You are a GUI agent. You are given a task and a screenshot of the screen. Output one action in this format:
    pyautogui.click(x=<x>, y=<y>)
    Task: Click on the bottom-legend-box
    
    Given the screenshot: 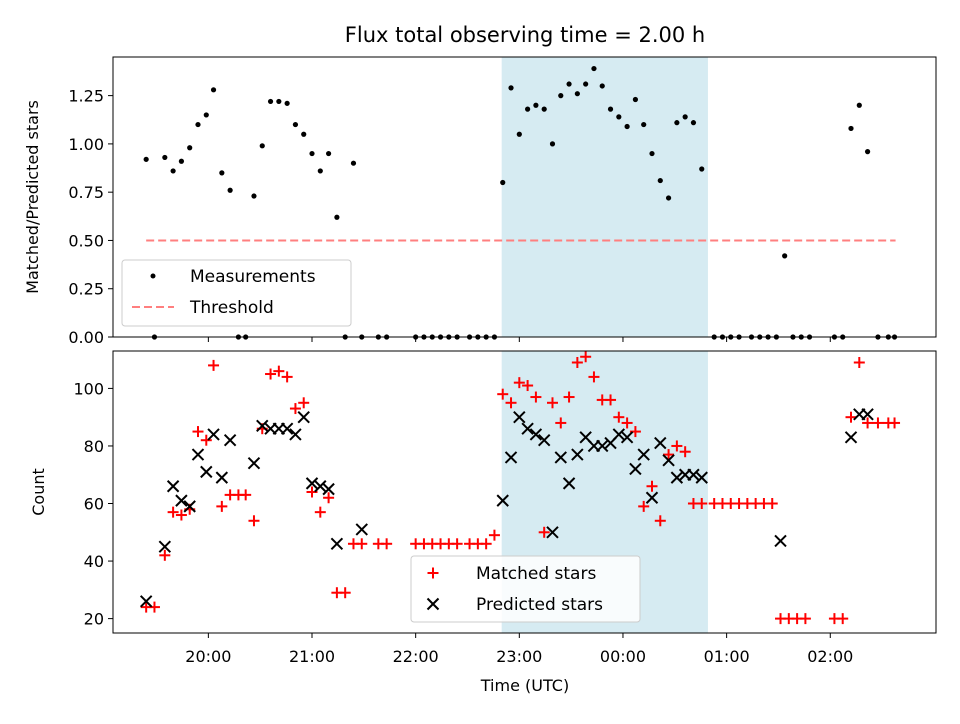 What is the action you would take?
    pyautogui.click(x=525, y=589)
    